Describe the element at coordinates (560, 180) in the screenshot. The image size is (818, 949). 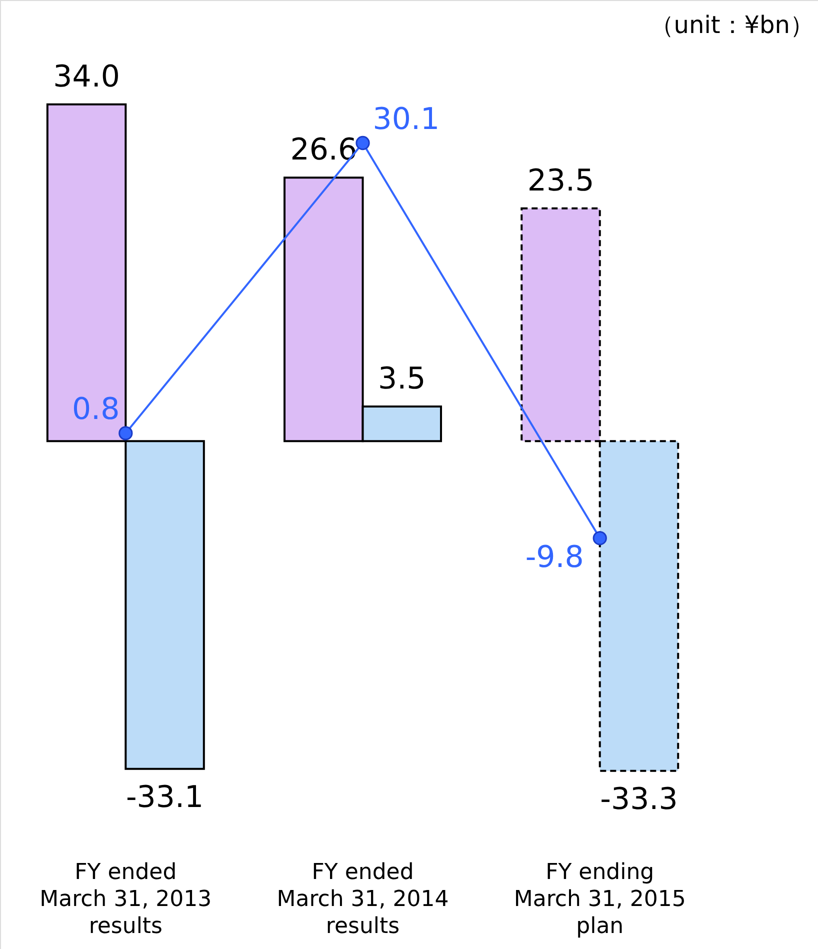
I see `data-label: 23.5` at that location.